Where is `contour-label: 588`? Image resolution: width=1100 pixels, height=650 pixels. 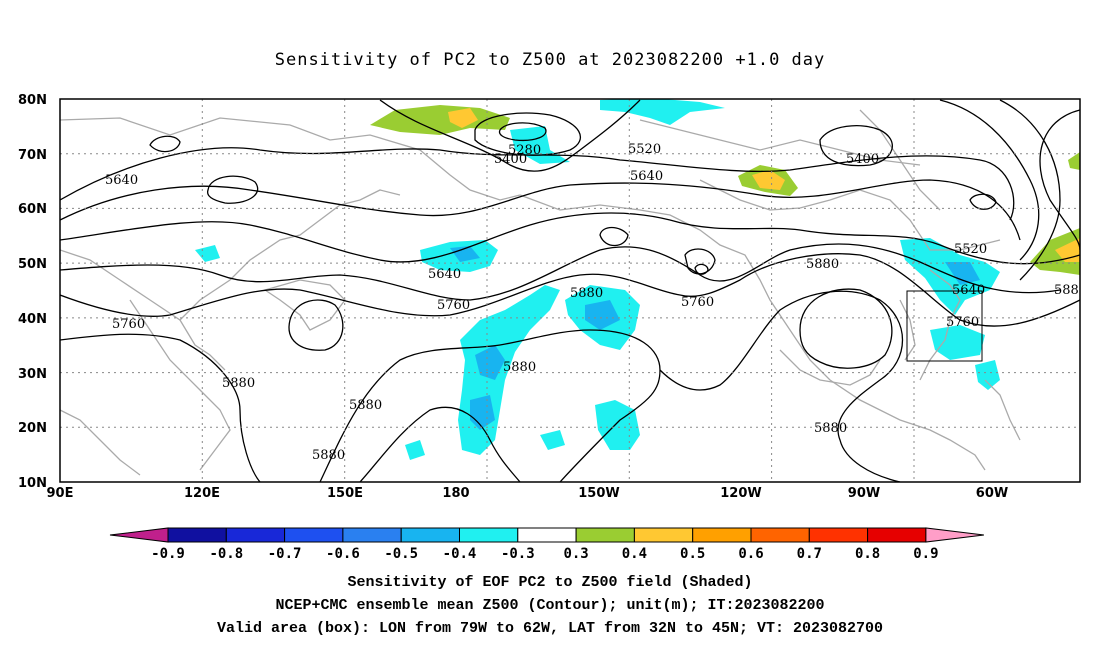 contour-label: 588 is located at coordinates (1066, 290).